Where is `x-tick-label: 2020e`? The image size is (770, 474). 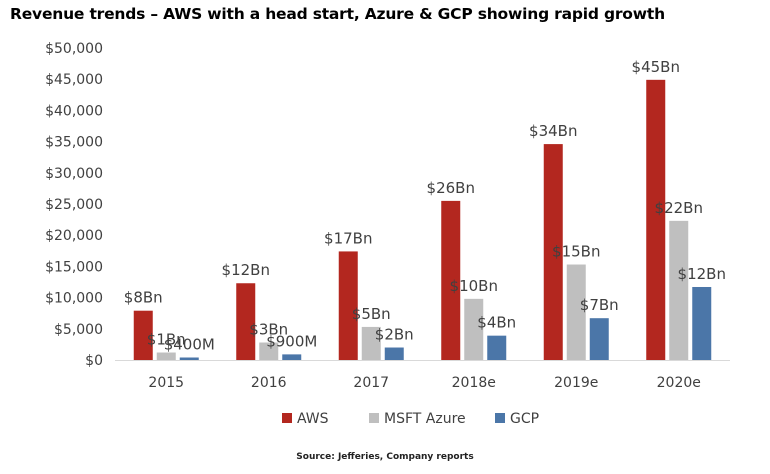 x-tick-label: 2020e is located at coordinates (679, 383).